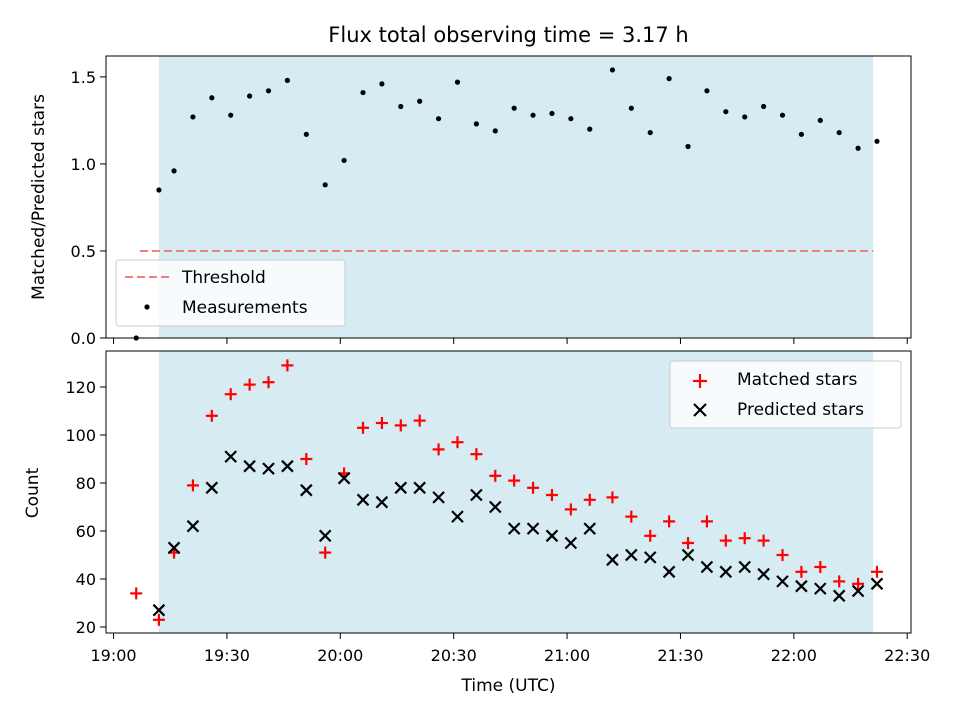 The height and width of the screenshot is (724, 960). What do you see at coordinates (567, 655) in the screenshot?
I see `x-tick-label: 21:00` at bounding box center [567, 655].